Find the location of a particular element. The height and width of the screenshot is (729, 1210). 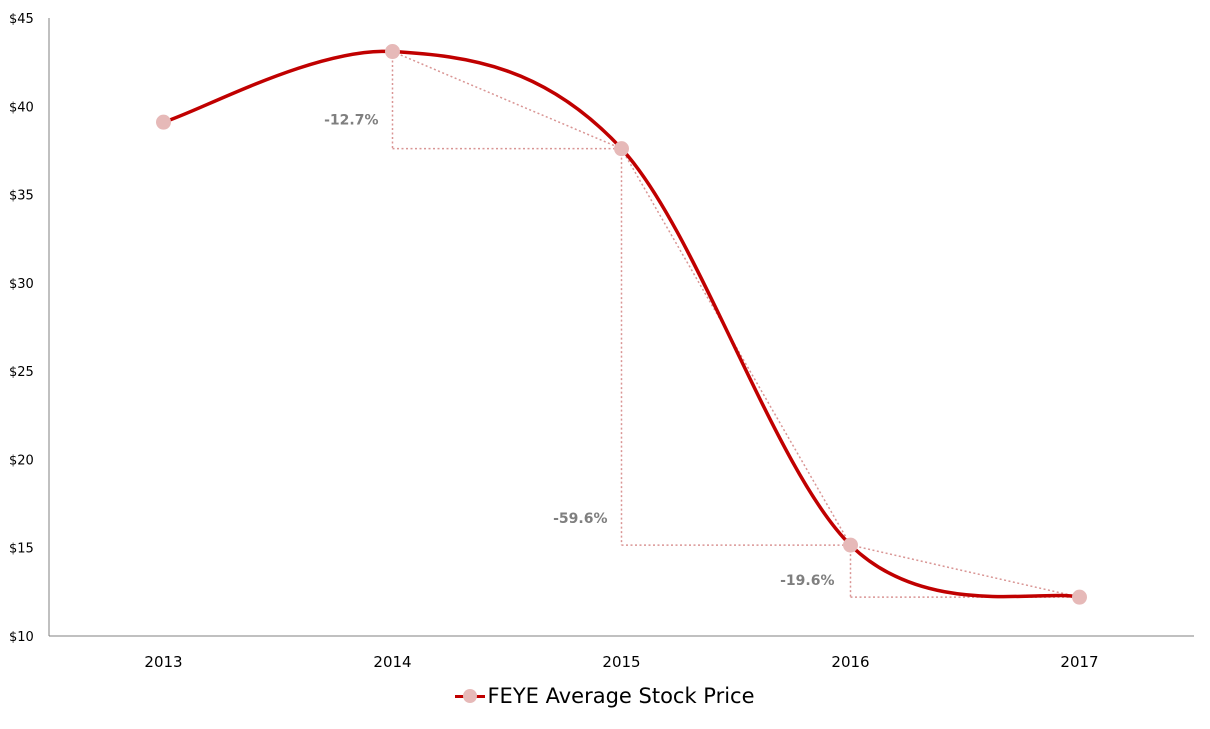

y-tick-label: $40 is located at coordinates (21, 107).